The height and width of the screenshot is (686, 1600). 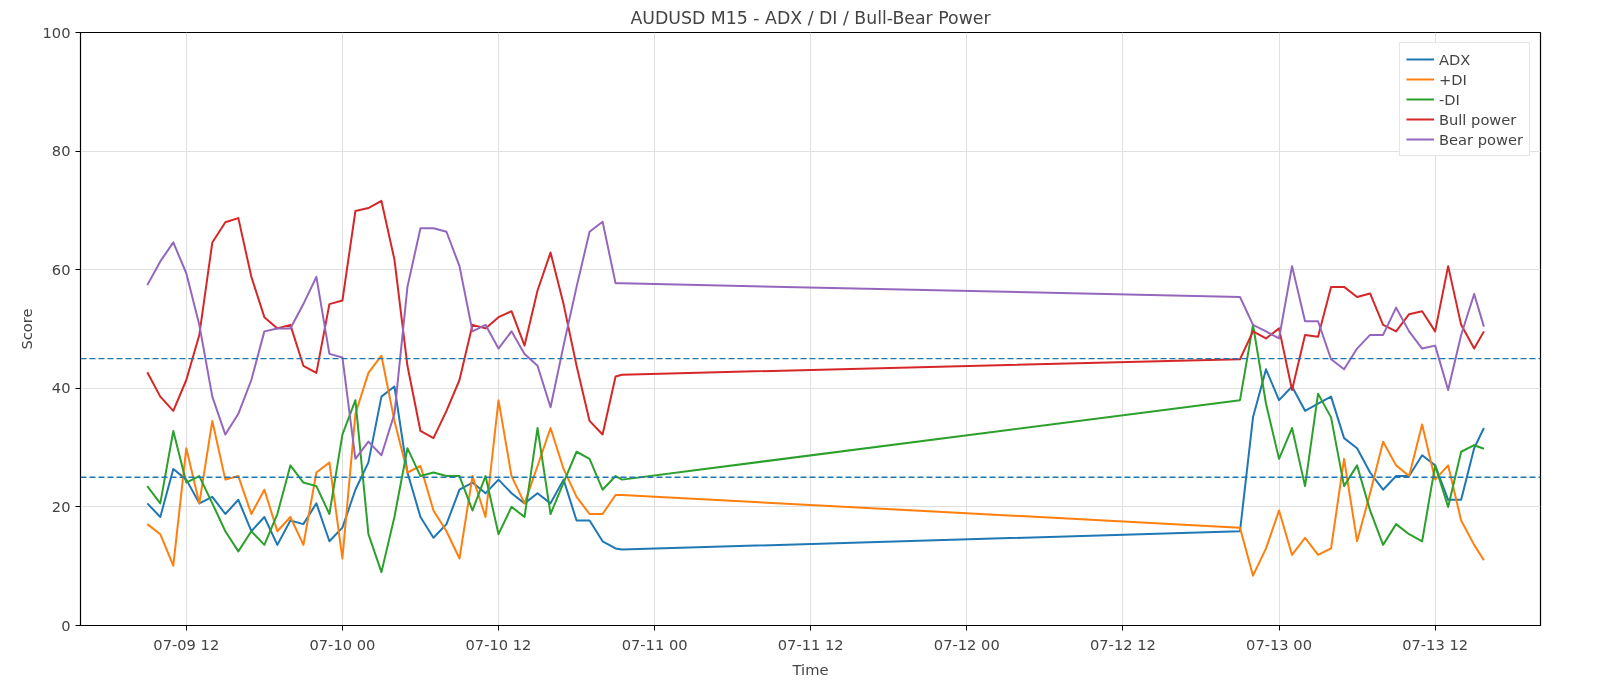 I want to click on y-tick-label: 0, so click(x=66, y=625).